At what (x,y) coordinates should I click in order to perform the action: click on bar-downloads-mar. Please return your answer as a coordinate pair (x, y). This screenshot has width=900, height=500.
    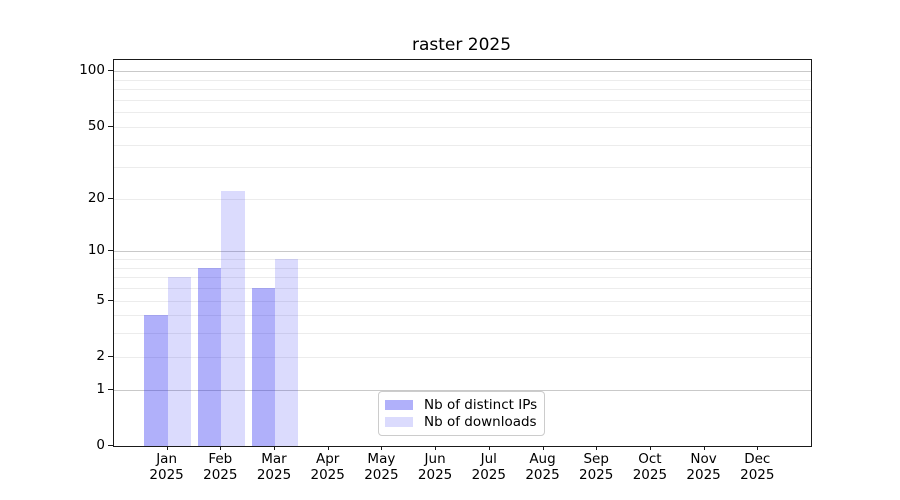
    Looking at the image, I should click on (287, 352).